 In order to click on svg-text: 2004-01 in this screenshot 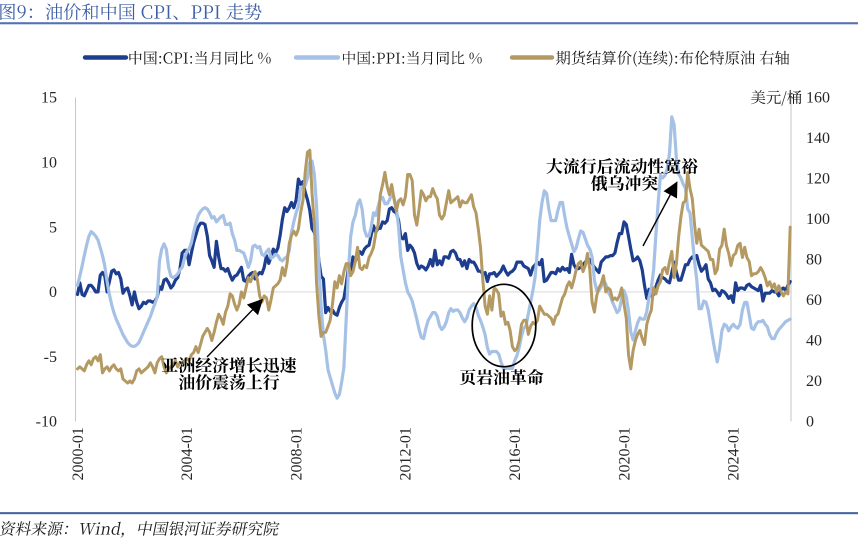, I will do `click(187, 453)`.